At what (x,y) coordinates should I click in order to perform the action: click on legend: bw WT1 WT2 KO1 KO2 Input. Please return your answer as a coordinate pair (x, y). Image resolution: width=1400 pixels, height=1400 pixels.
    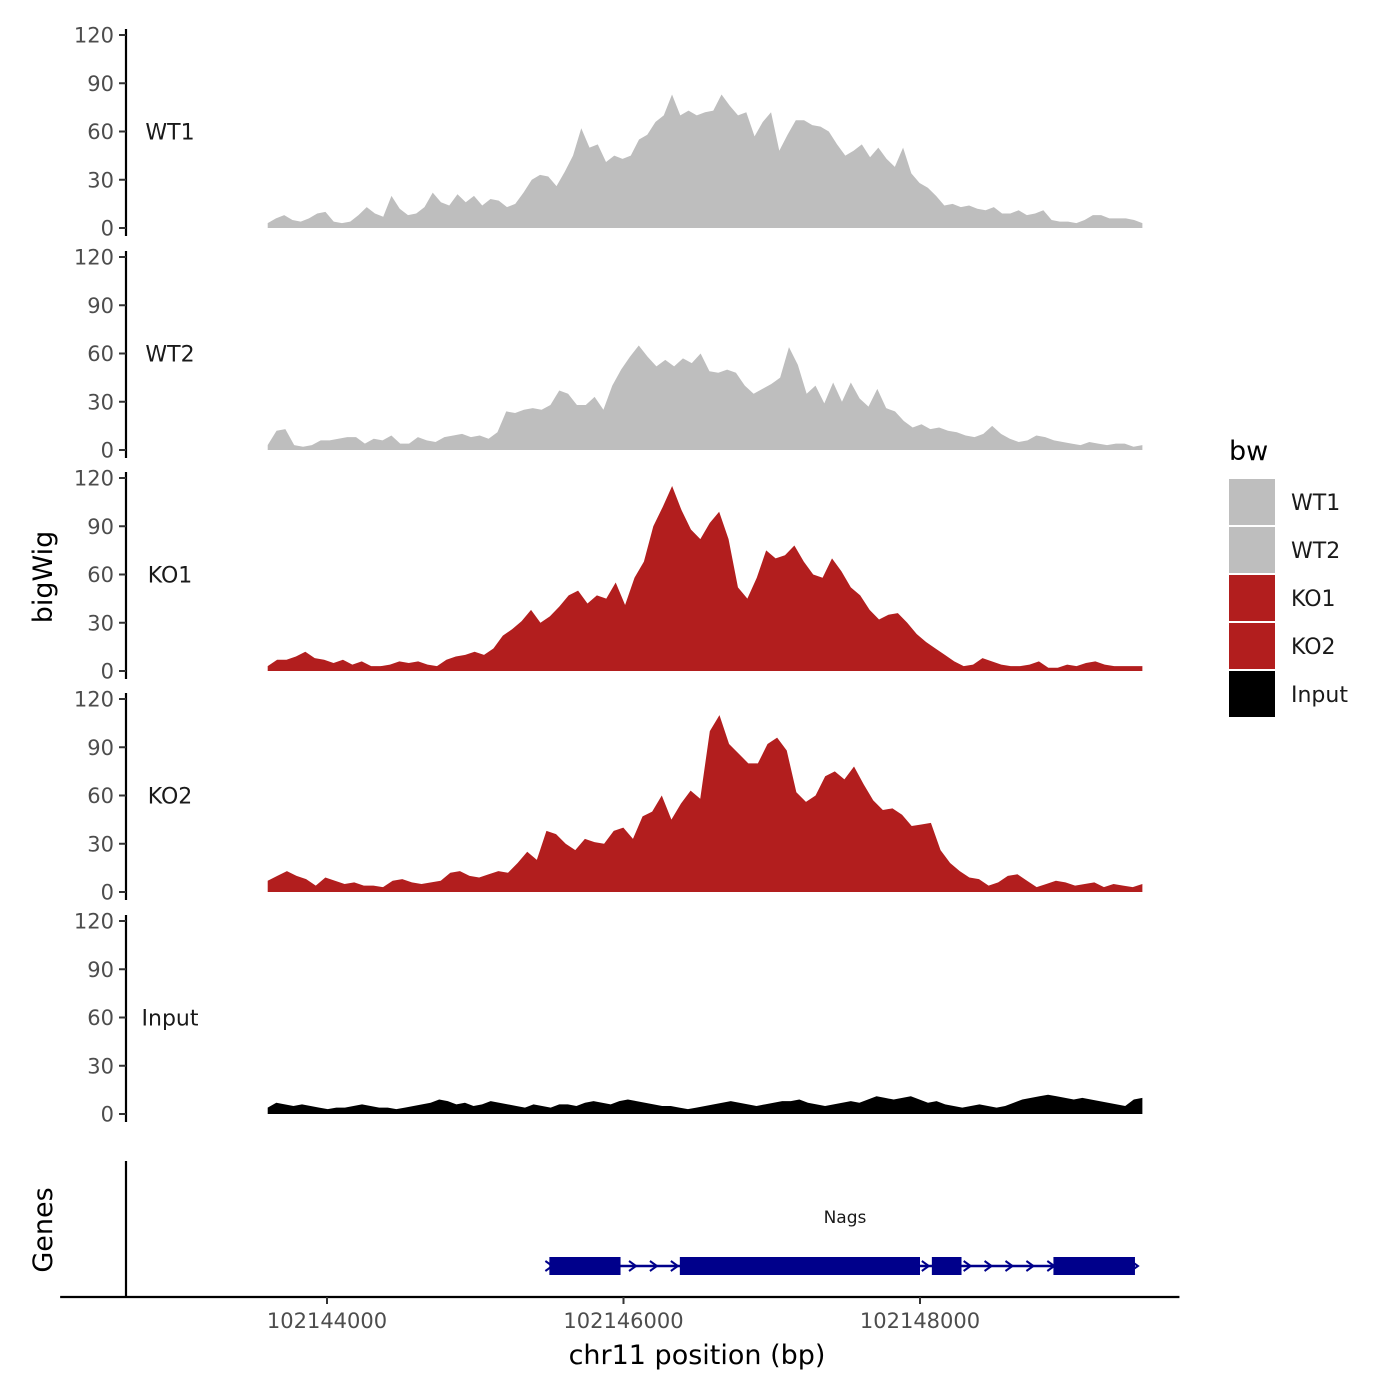
    Looking at the image, I should click on (1288, 576).